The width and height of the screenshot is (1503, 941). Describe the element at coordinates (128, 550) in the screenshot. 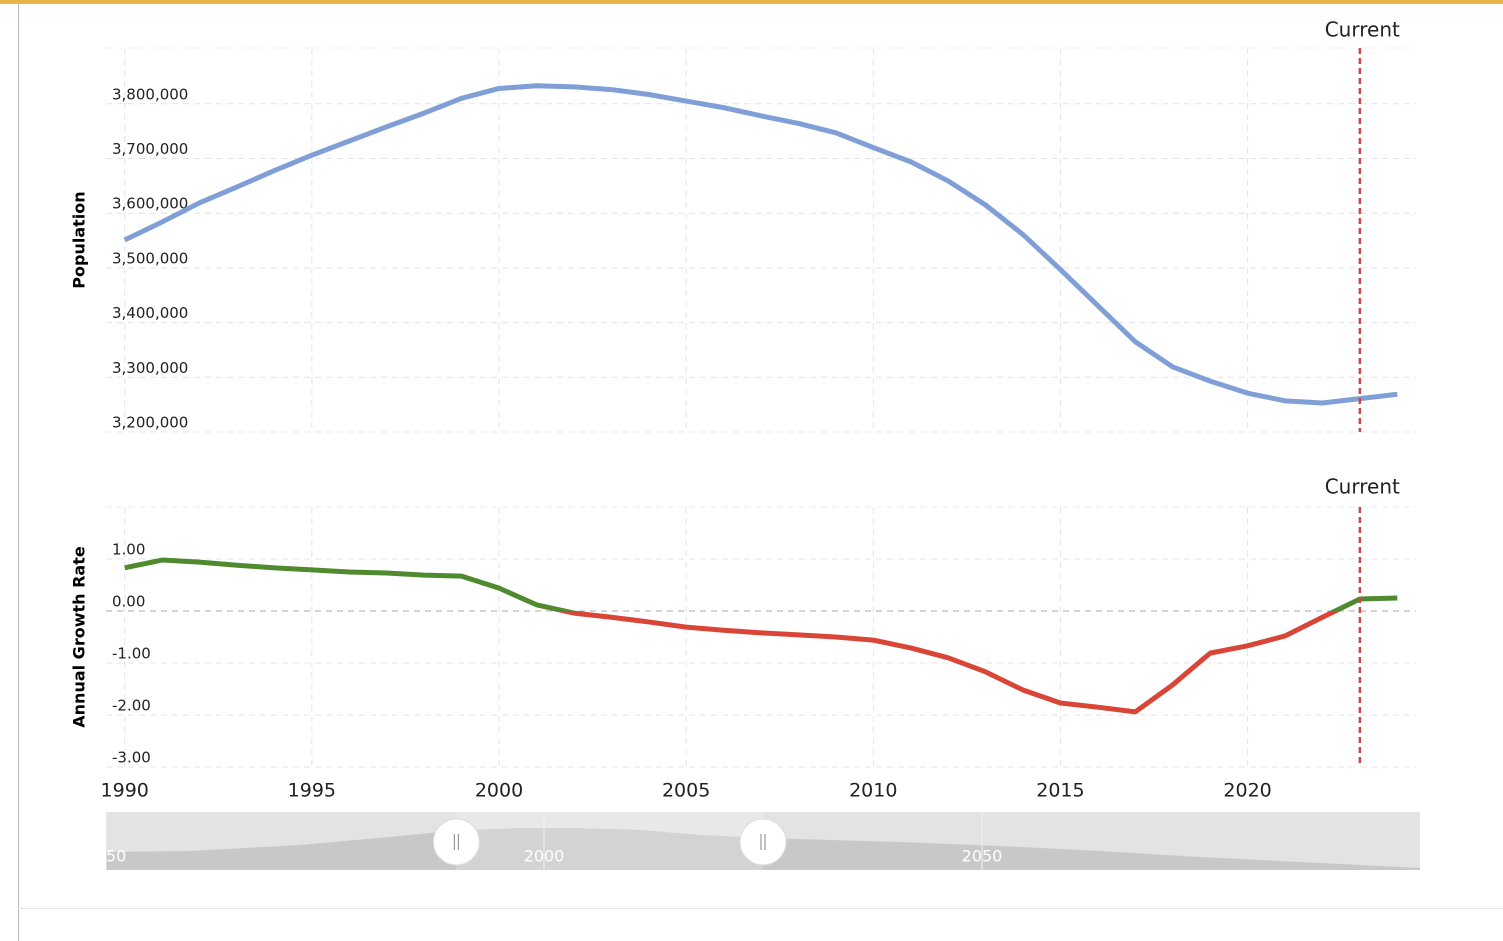

I see `y-tick-label: 1.00` at that location.